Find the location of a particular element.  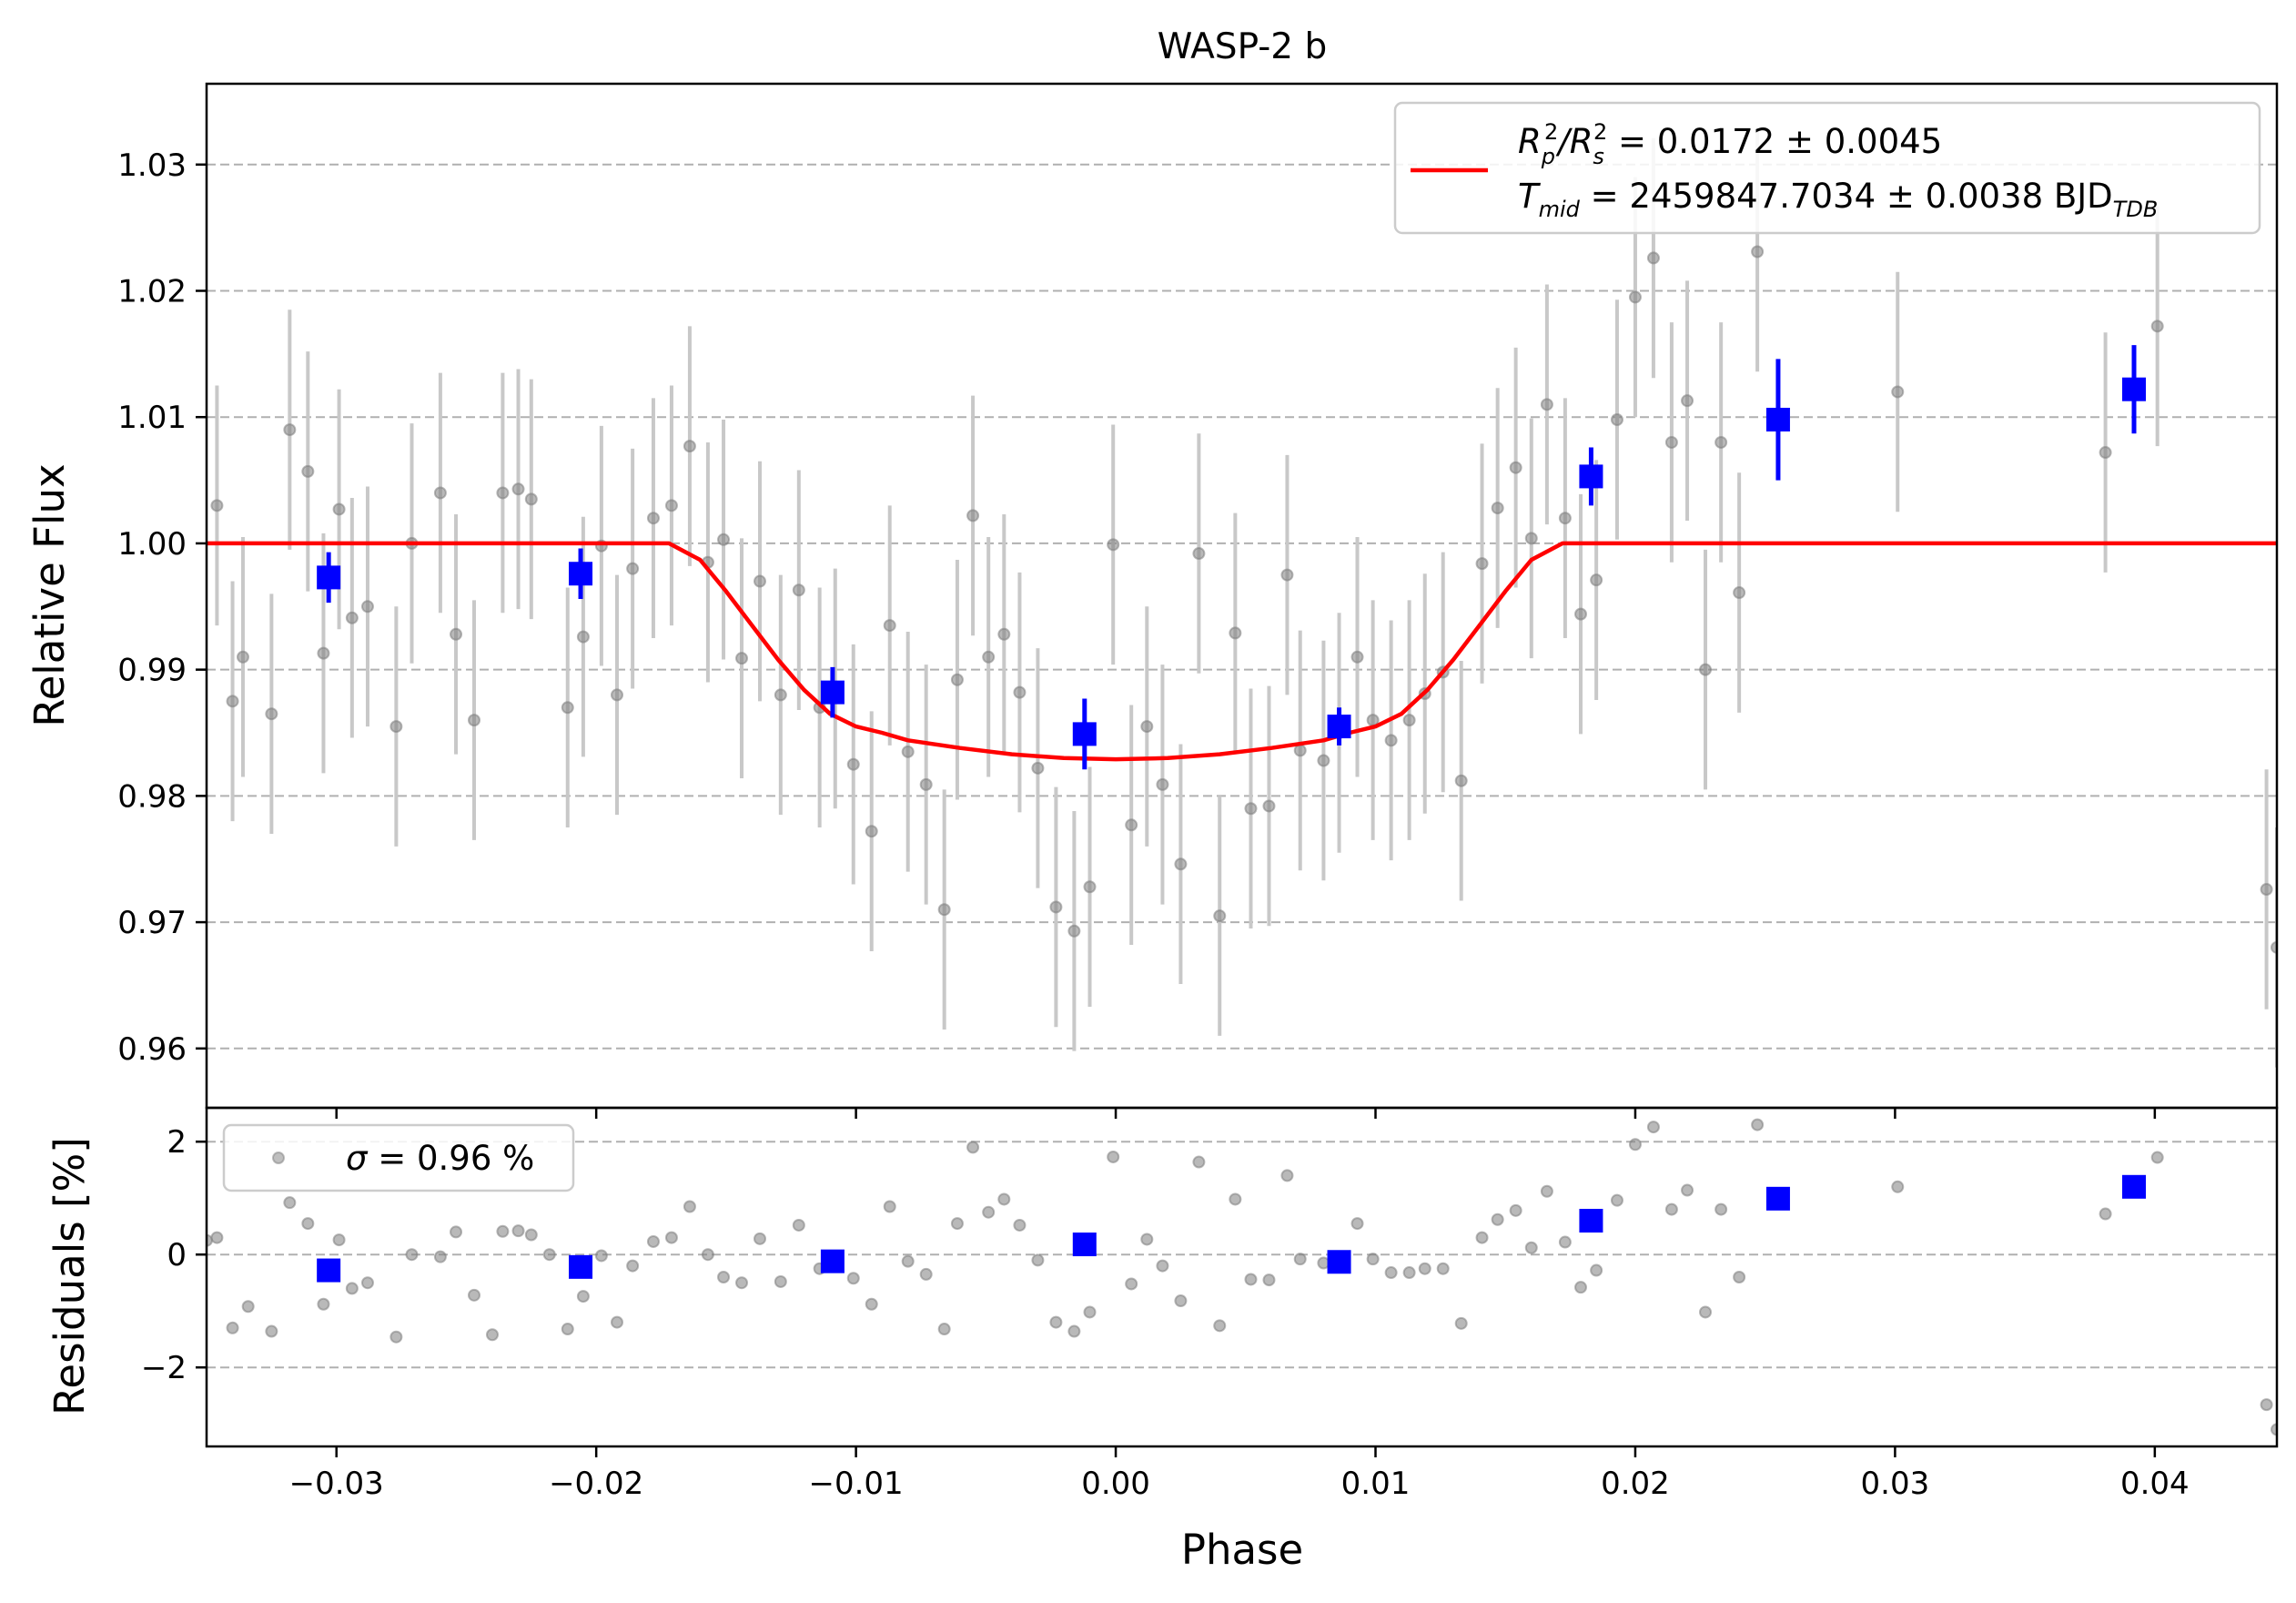

sigma-legend-box is located at coordinates (399, 1157).